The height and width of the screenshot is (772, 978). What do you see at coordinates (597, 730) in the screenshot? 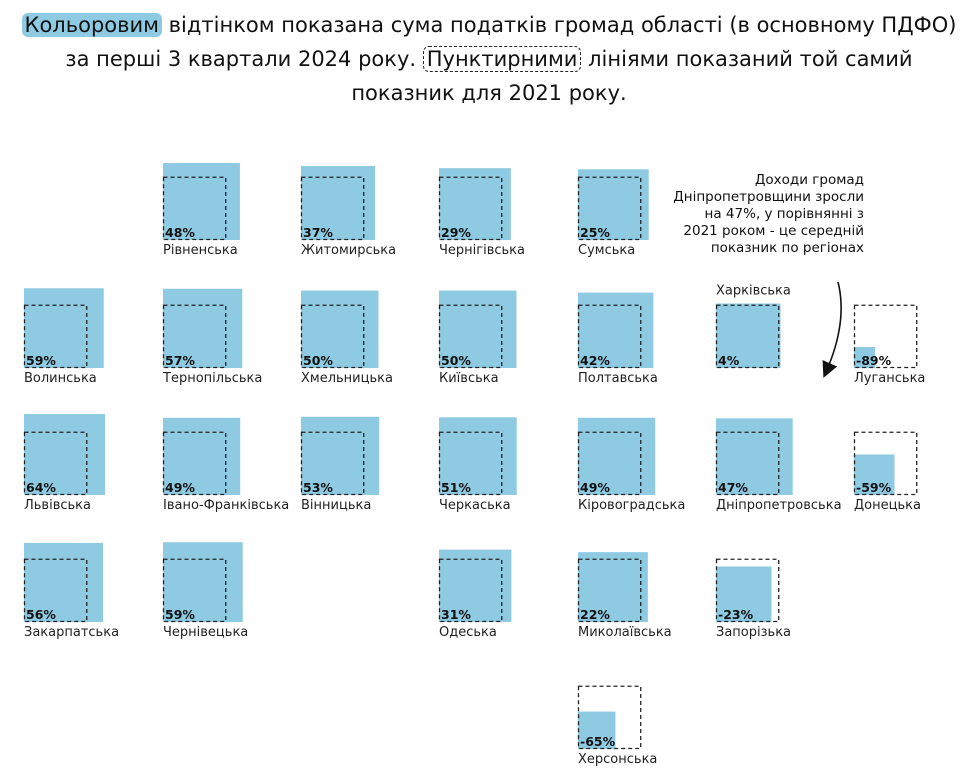
I see `region-23-fill-2024` at bounding box center [597, 730].